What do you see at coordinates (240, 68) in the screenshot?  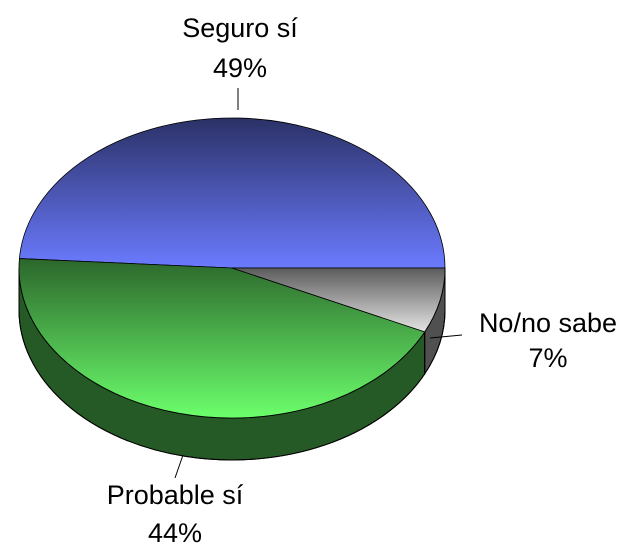 I see `slice-value: 49%` at bounding box center [240, 68].